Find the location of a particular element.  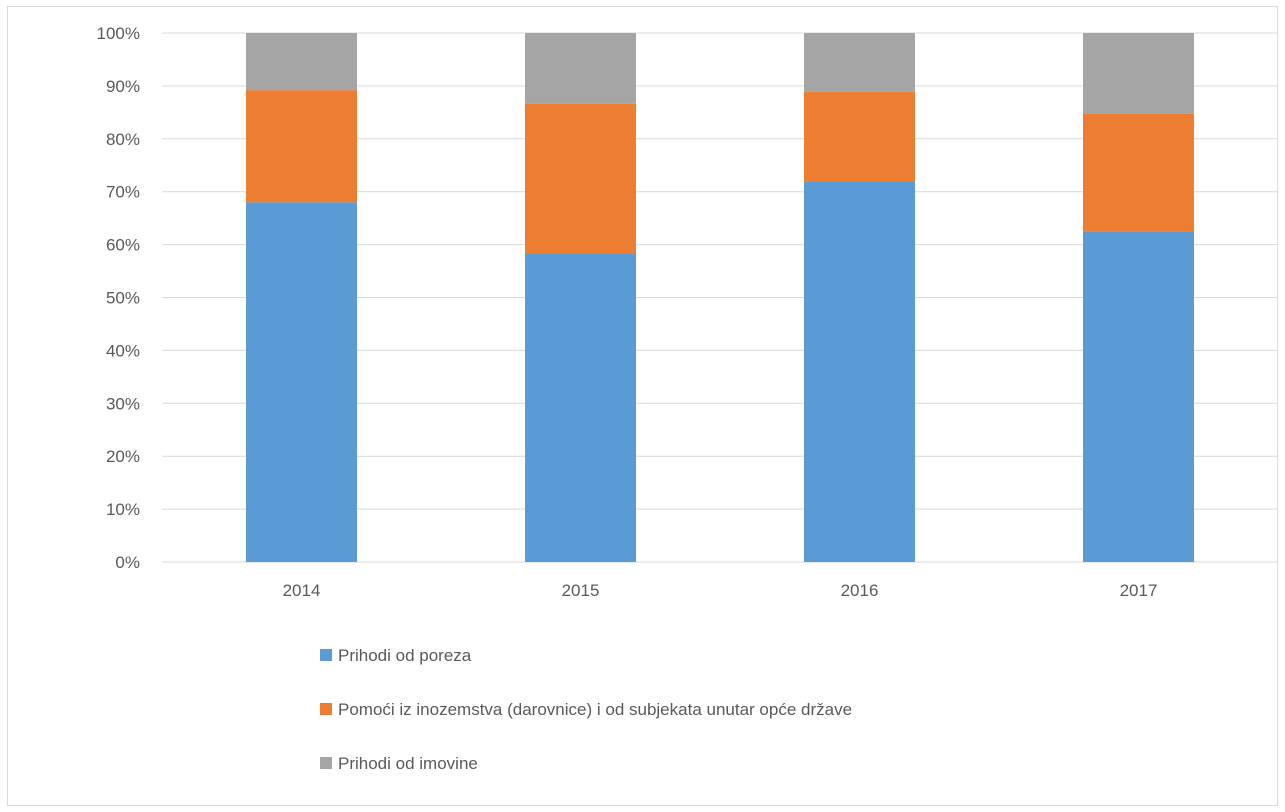

y-tick-label: 80% is located at coordinates (123, 139).